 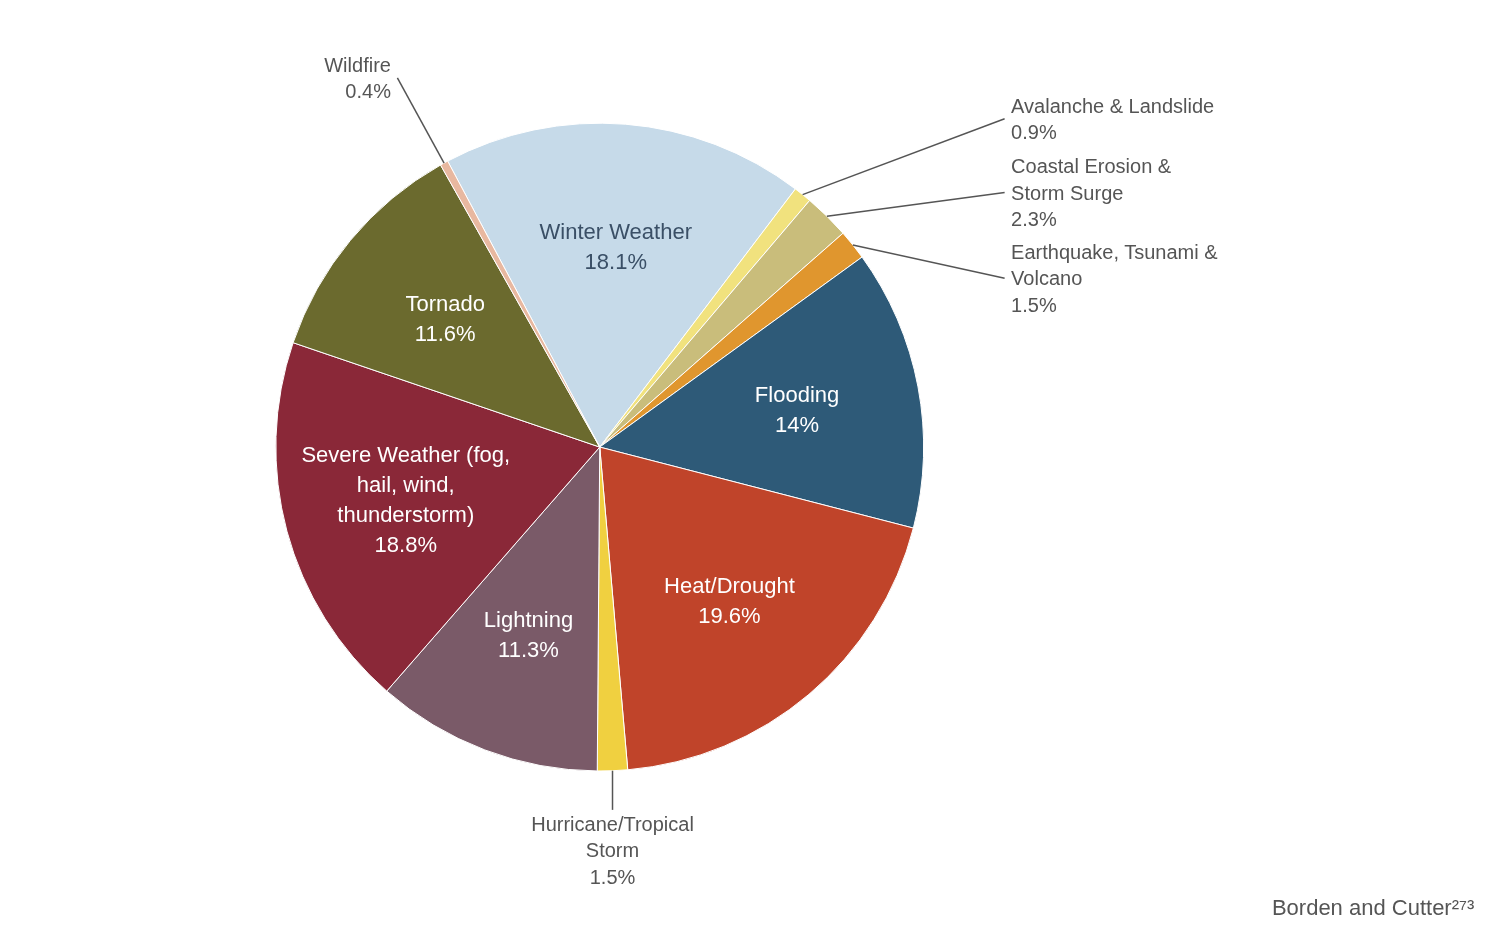 I want to click on data-label: 11.3%, so click(x=528, y=650).